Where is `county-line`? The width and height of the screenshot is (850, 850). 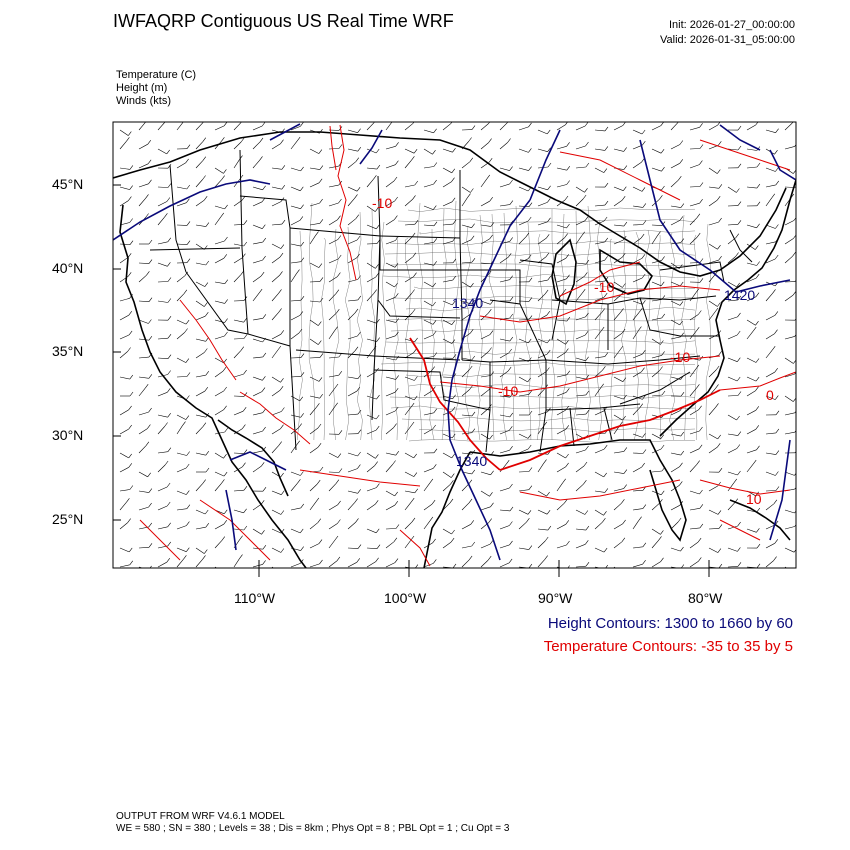 county-line is located at coordinates (546, 221).